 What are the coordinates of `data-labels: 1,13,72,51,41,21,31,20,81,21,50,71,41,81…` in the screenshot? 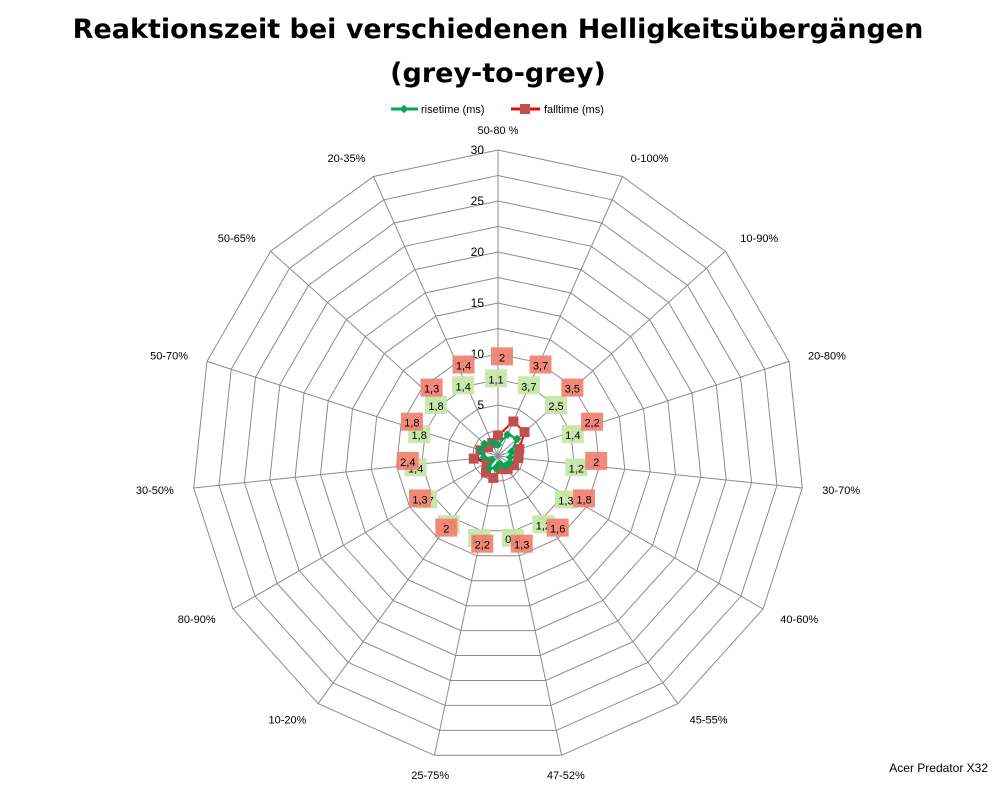 It's located at (502, 450).